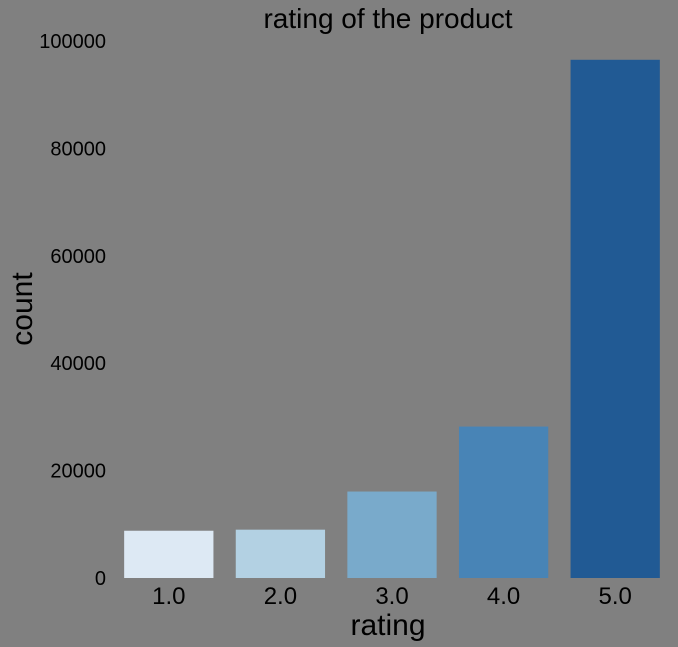 The height and width of the screenshot is (647, 678). I want to click on x-tick-label: 3.0, so click(391, 596).